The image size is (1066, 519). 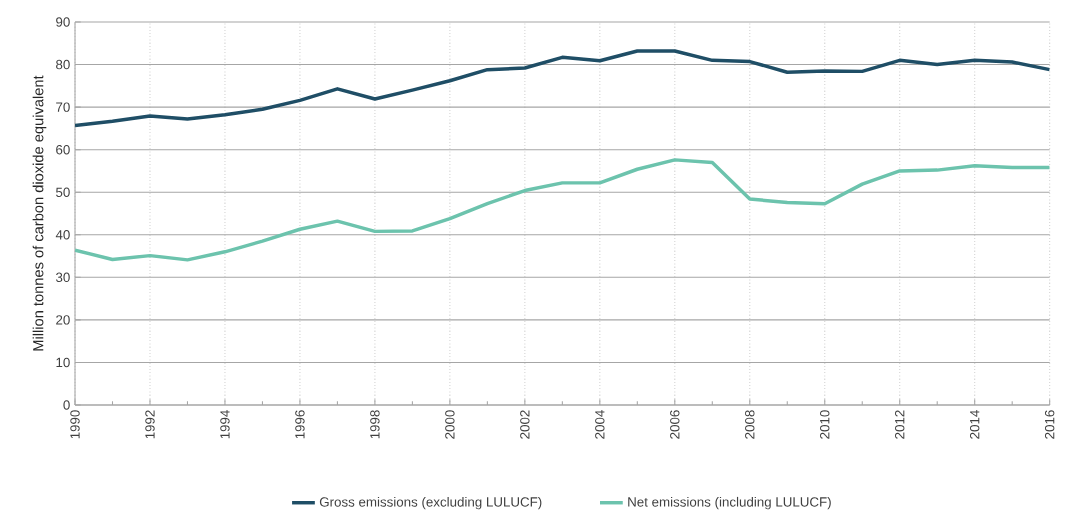 What do you see at coordinates (750, 424) in the screenshot?
I see `x-tick-label: 2008` at bounding box center [750, 424].